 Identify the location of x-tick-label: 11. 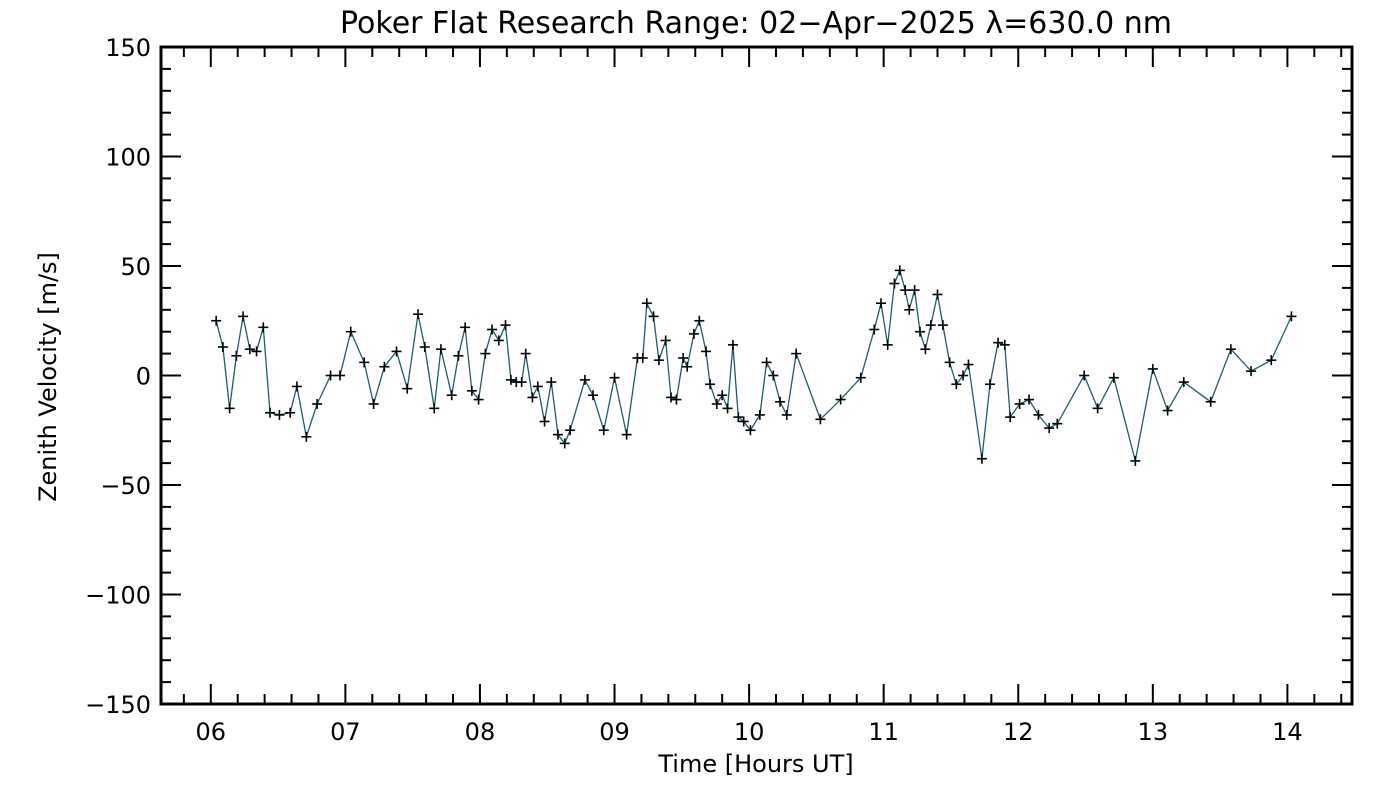
(883, 732).